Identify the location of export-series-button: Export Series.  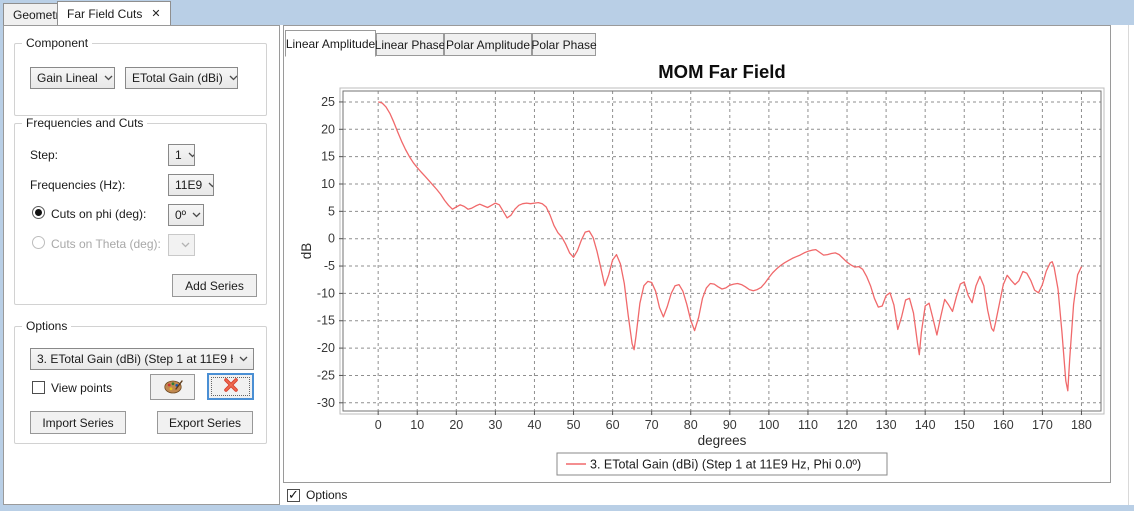
(205, 422).